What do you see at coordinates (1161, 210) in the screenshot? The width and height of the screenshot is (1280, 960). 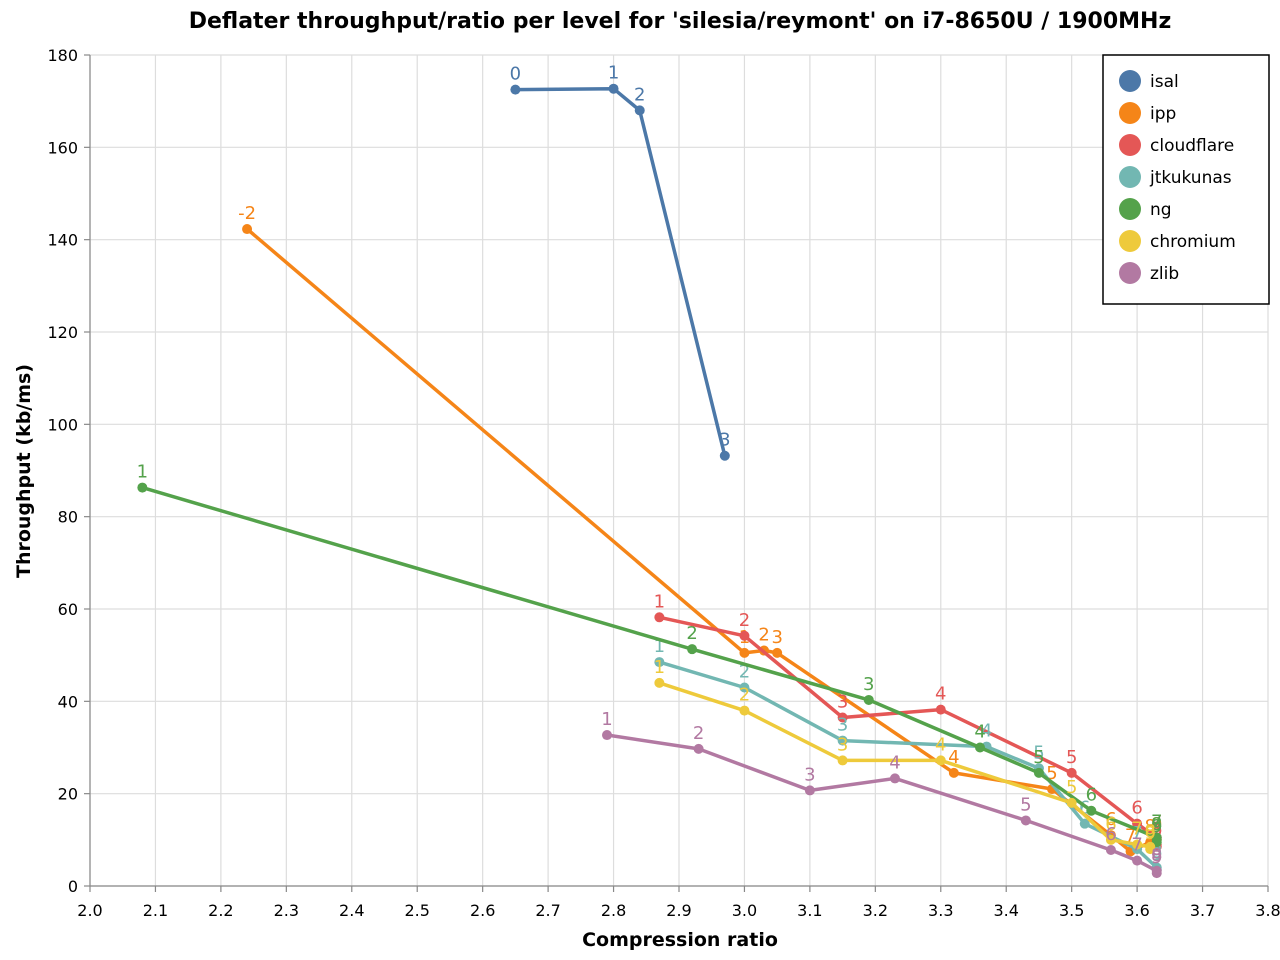 I see `legend-label: ng` at bounding box center [1161, 210].